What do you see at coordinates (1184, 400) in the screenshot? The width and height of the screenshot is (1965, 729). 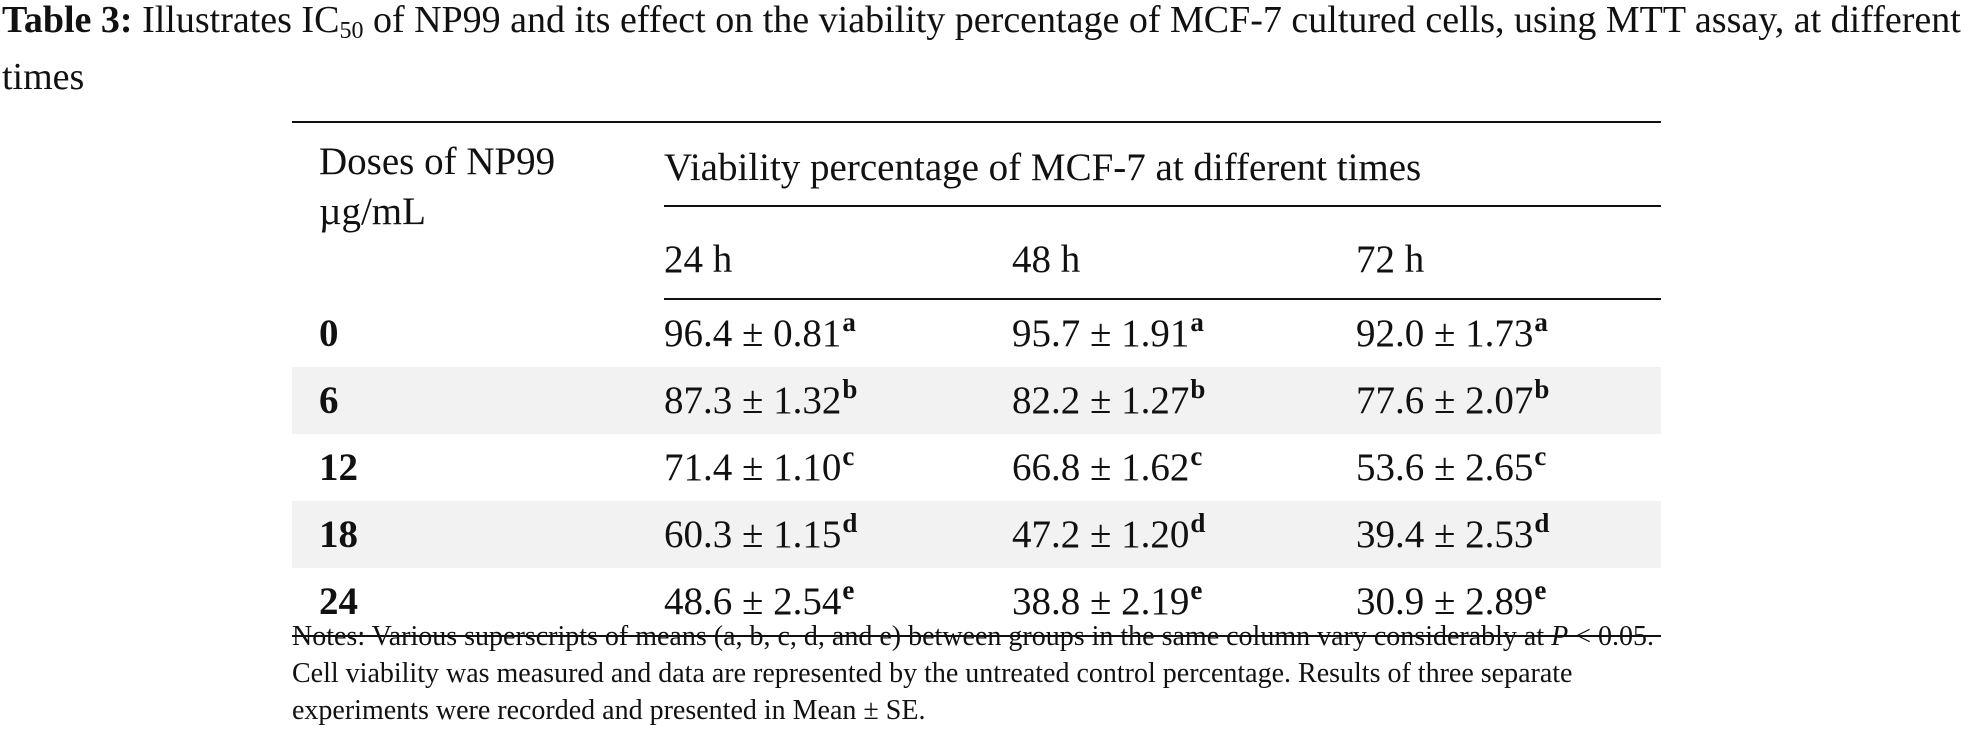 I see `value-cell: 82.2 ± 1.27b` at bounding box center [1184, 400].